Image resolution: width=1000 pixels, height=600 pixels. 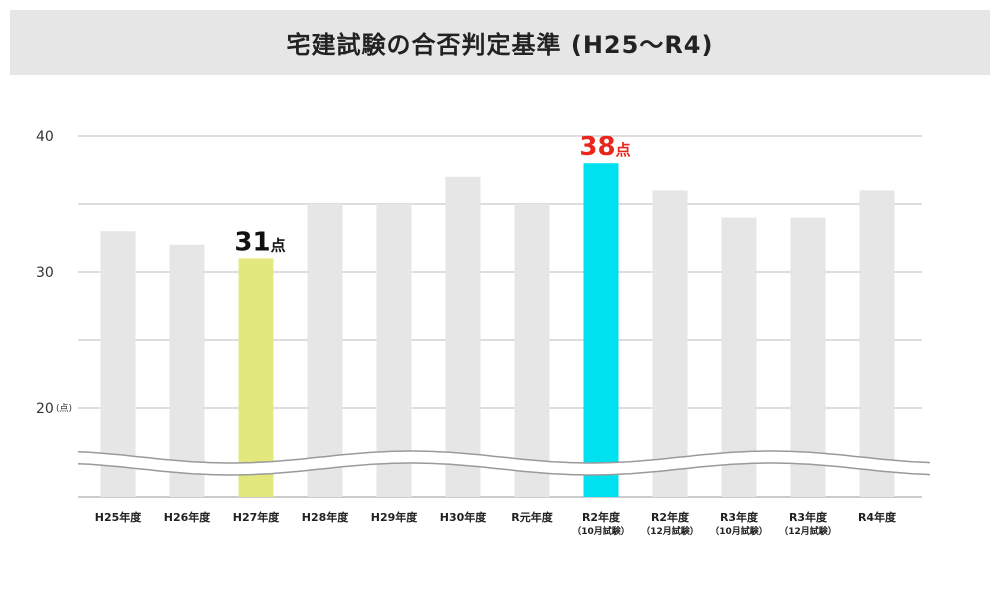 I want to click on data-label: 38点, so click(x=604, y=147).